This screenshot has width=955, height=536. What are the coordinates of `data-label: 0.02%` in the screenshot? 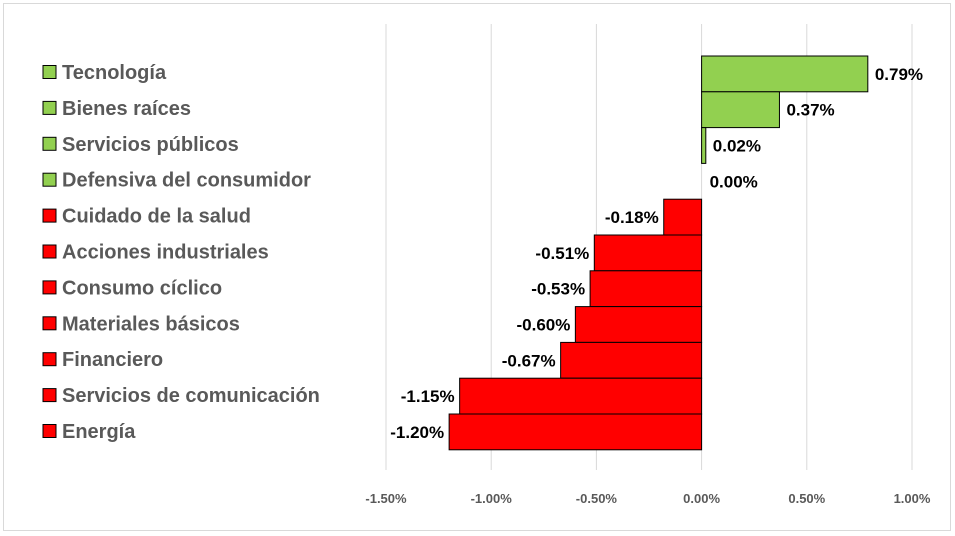 It's located at (737, 146).